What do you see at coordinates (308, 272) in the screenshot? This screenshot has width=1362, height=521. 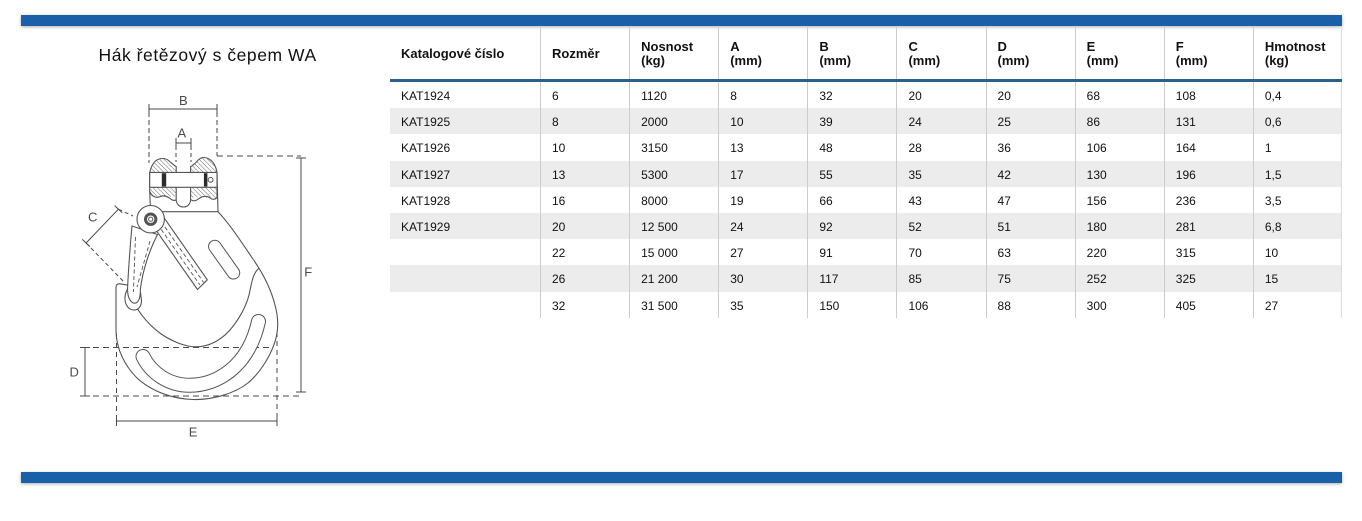 I see `svg-text: F` at bounding box center [308, 272].